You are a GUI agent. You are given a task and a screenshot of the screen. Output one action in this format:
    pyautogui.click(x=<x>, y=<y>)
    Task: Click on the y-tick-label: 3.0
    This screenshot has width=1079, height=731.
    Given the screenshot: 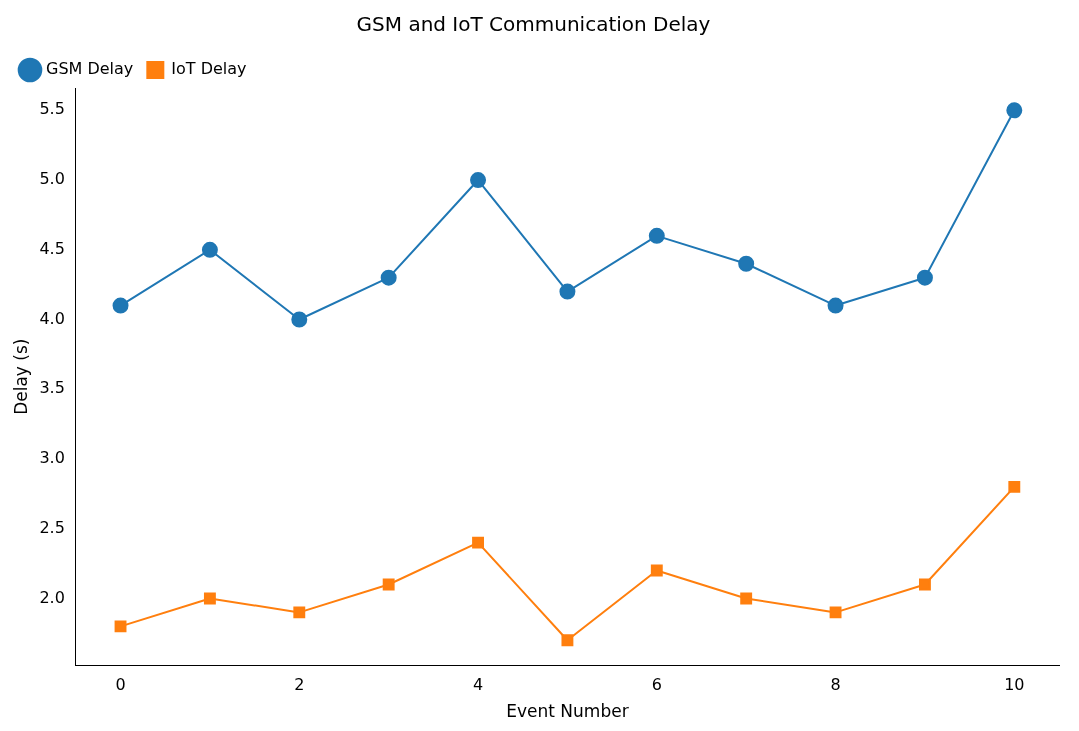 What is the action you would take?
    pyautogui.click(x=52, y=458)
    